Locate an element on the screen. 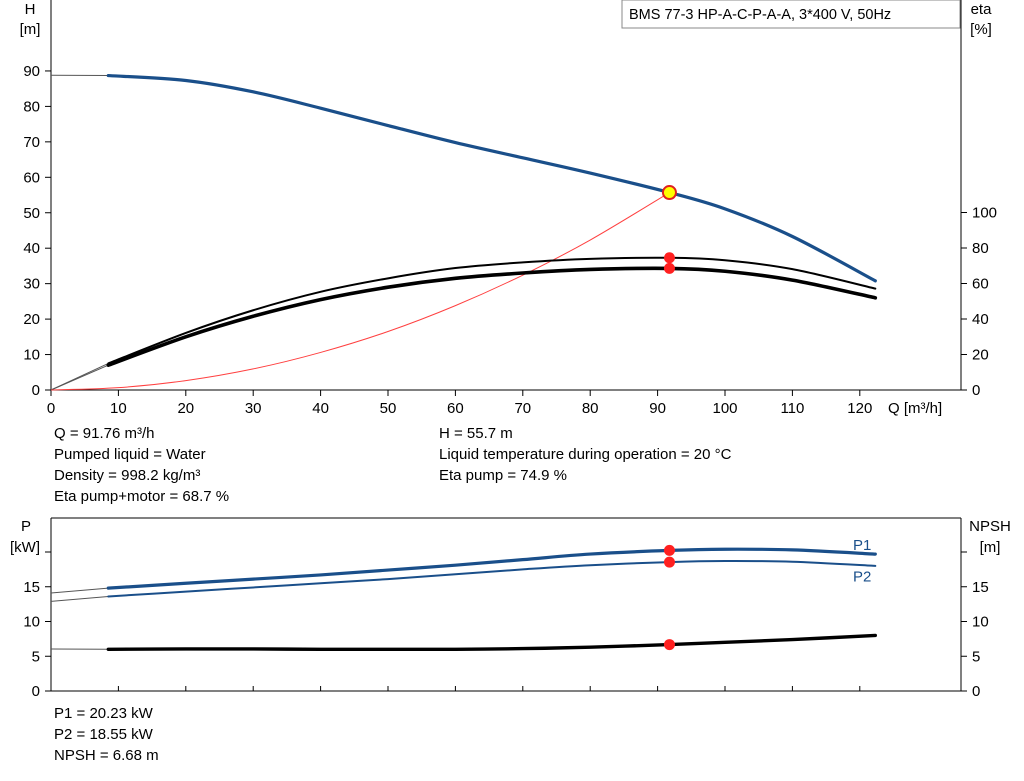 The width and height of the screenshot is (1024, 781). info-npsh: NPSH = 6.68 m is located at coordinates (106, 755).